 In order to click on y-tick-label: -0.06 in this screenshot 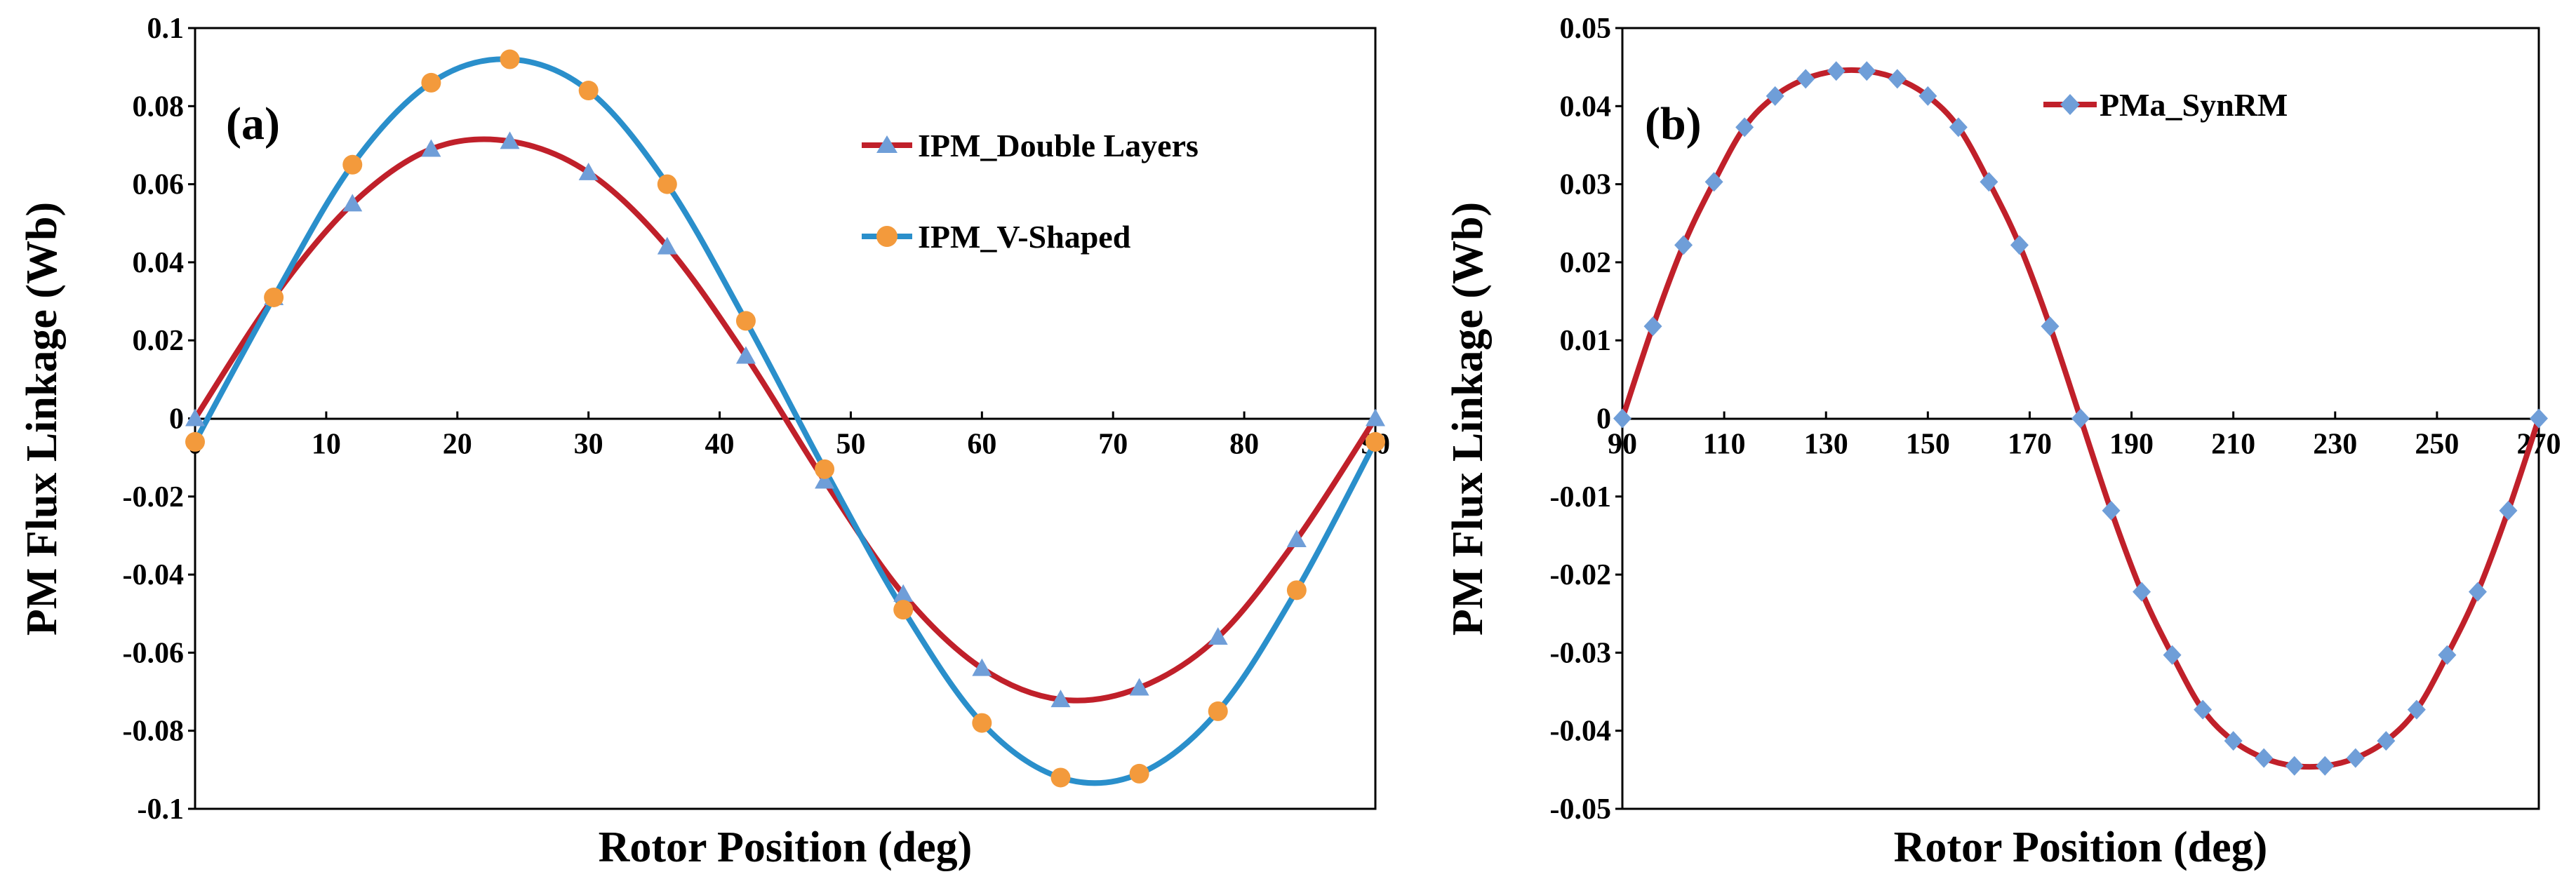, I will do `click(154, 653)`.